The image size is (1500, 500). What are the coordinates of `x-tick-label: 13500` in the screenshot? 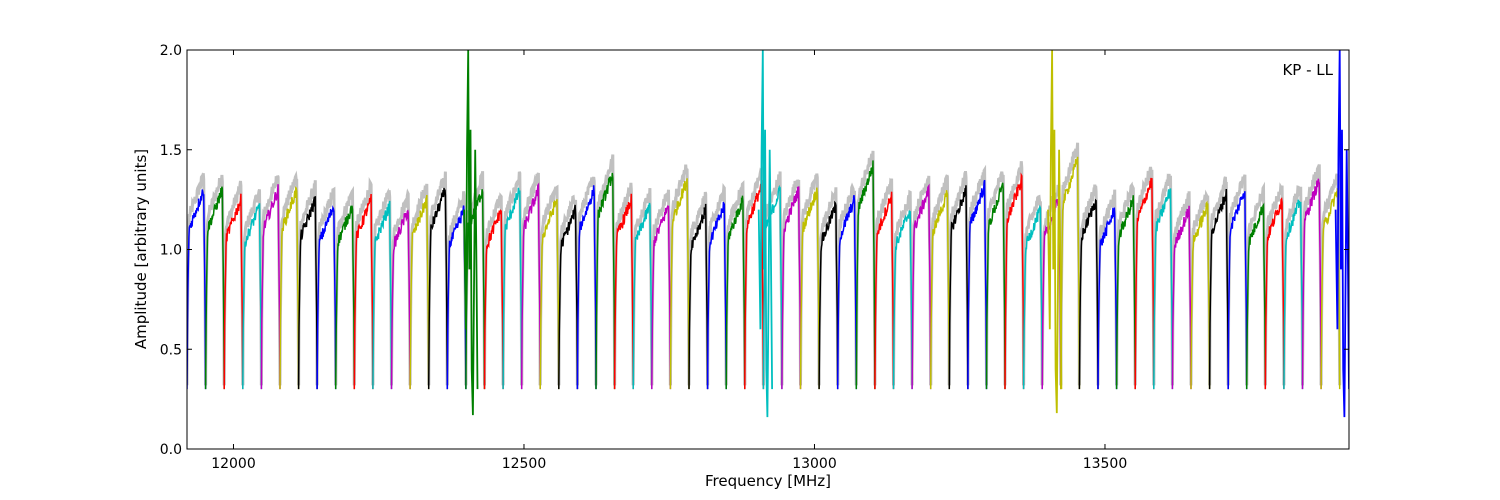 It's located at (1105, 464).